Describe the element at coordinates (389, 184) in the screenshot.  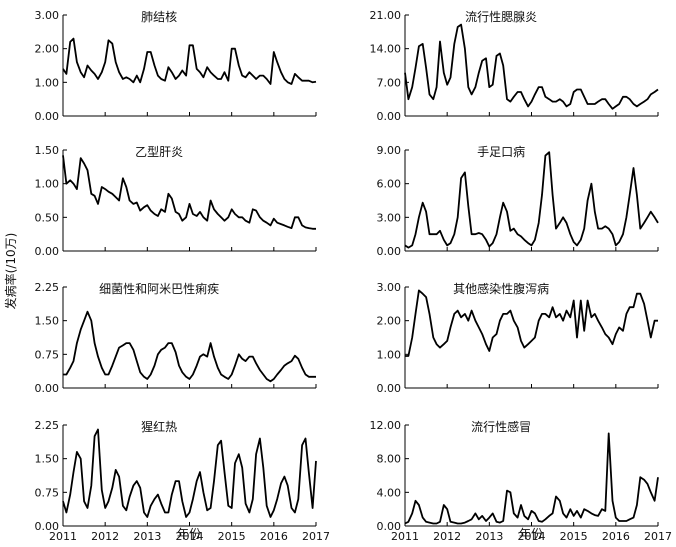
I see `y-tick-label: 6.00` at that location.